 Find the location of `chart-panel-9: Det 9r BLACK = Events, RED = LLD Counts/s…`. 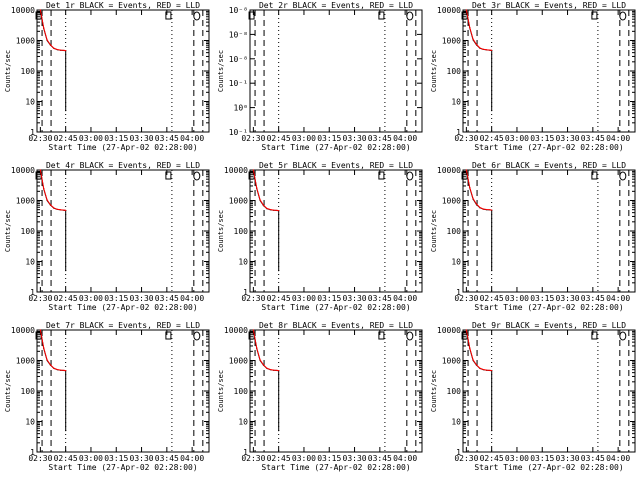

chart-panel-9: Det 9r BLACK = Events, RED = LLD Counts/s… is located at coordinates (533, 396).